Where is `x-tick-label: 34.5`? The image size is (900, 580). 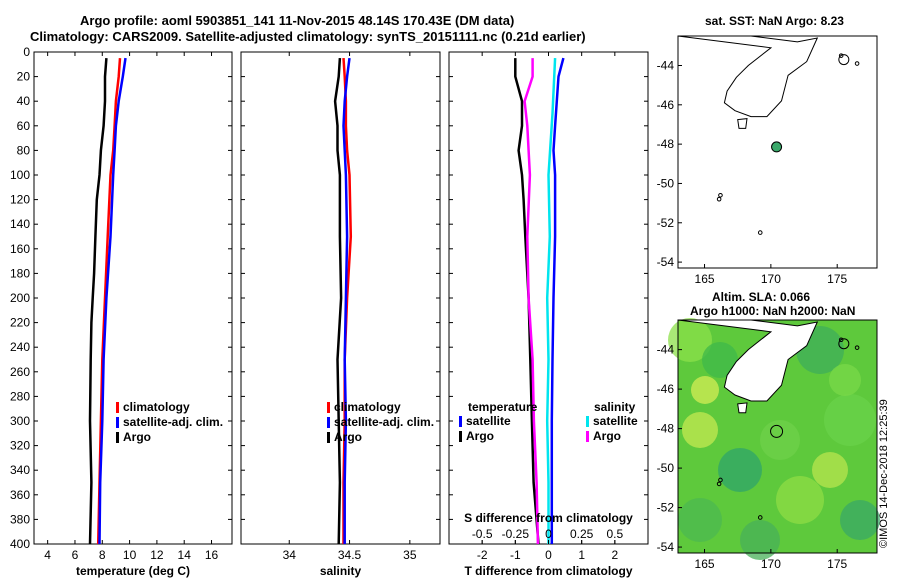
x-tick-label: 34.5 is located at coordinates (350, 555).